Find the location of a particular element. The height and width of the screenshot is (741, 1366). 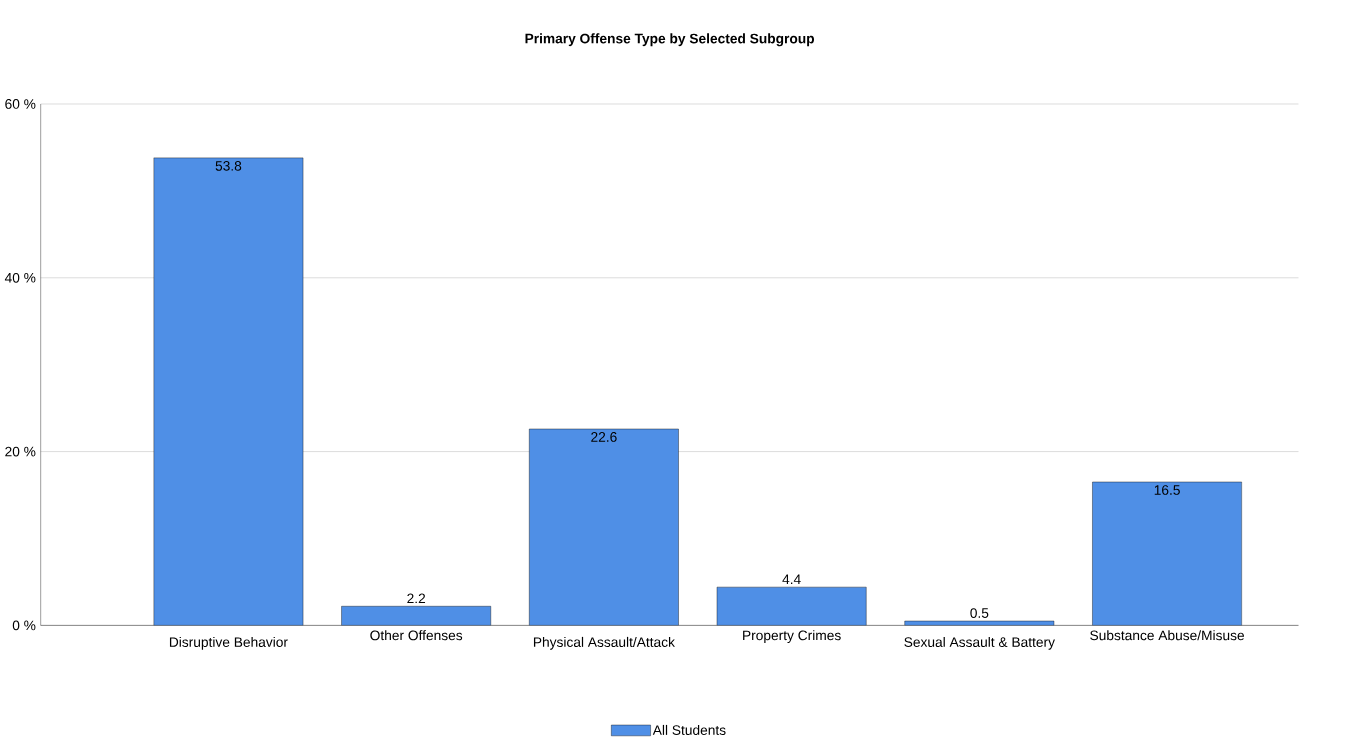

data-label: 16.5 is located at coordinates (1167, 490).